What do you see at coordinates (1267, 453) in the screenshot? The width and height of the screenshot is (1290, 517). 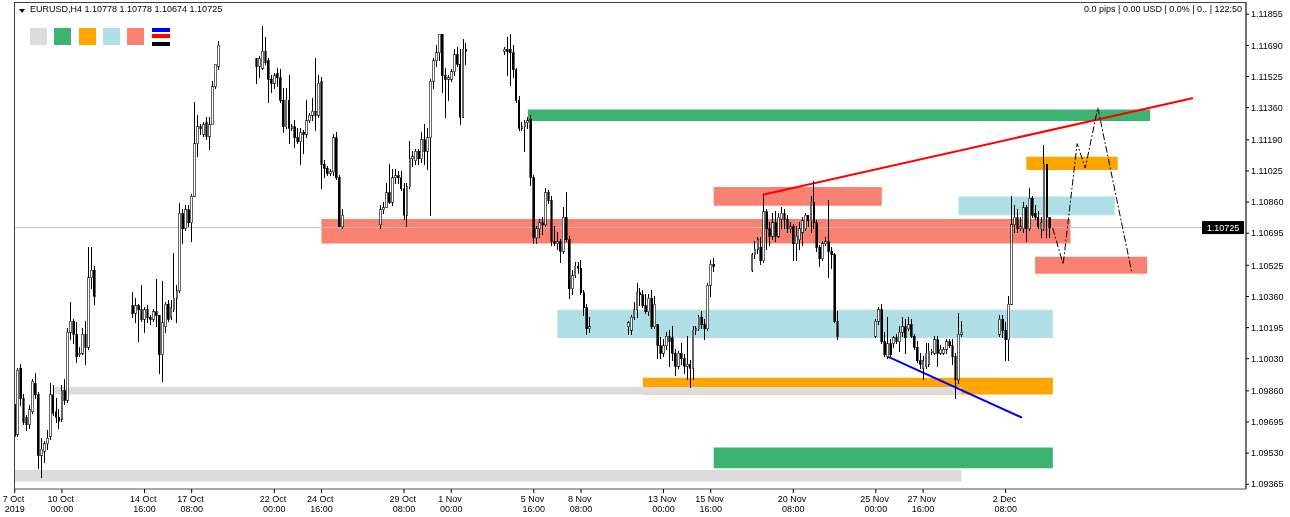 I see `y-tick-label: 1.09530` at bounding box center [1267, 453].